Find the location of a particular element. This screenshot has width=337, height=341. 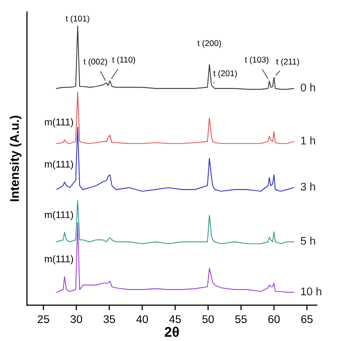

series-label: 0 h is located at coordinates (308, 87).